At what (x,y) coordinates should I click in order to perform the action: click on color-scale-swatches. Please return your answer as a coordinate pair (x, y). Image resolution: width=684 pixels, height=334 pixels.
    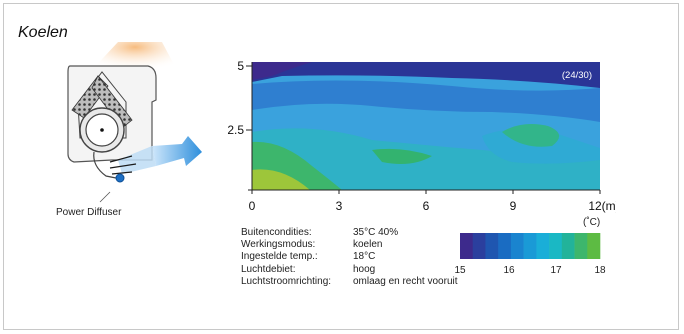
    Looking at the image, I should click on (530, 246).